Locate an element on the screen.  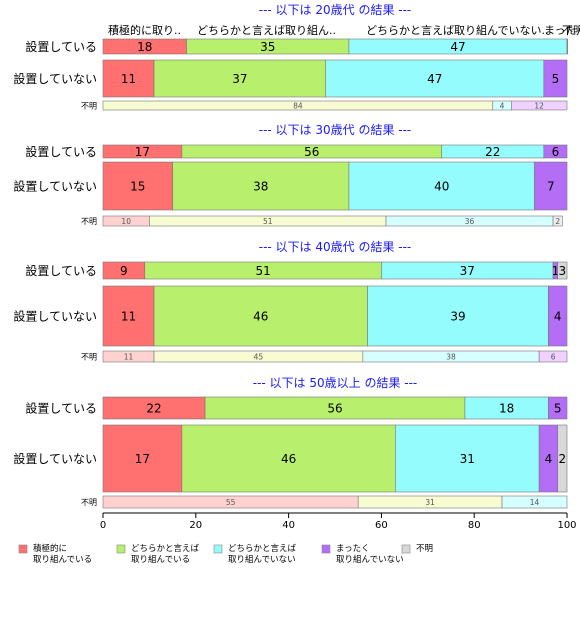
panel-title: --- 以下は 40歳代 の結果 --- is located at coordinates (335, 247).